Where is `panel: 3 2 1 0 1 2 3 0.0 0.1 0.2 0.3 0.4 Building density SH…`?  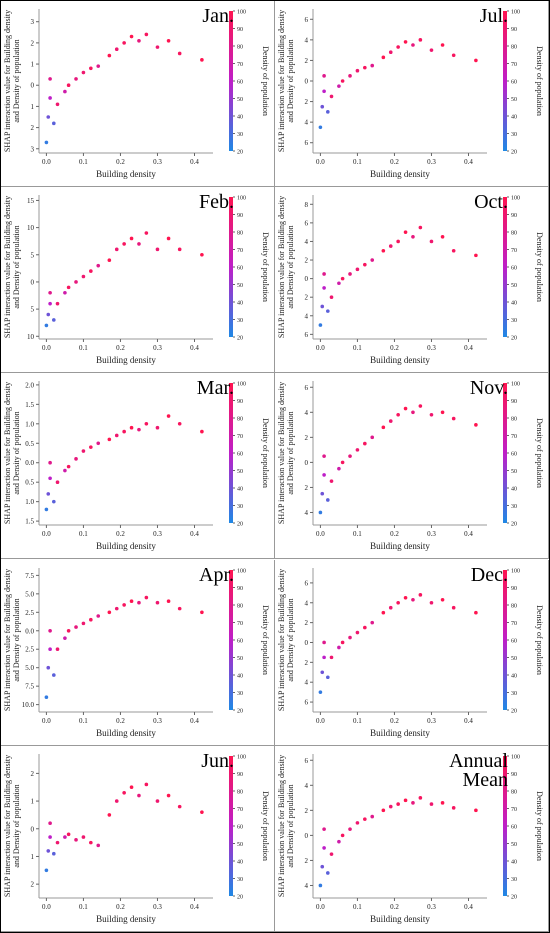 panel: 3 2 1 0 1 2 3 0.0 0.1 0.2 0.3 0.4 Building density SH… is located at coordinates (138, 94).